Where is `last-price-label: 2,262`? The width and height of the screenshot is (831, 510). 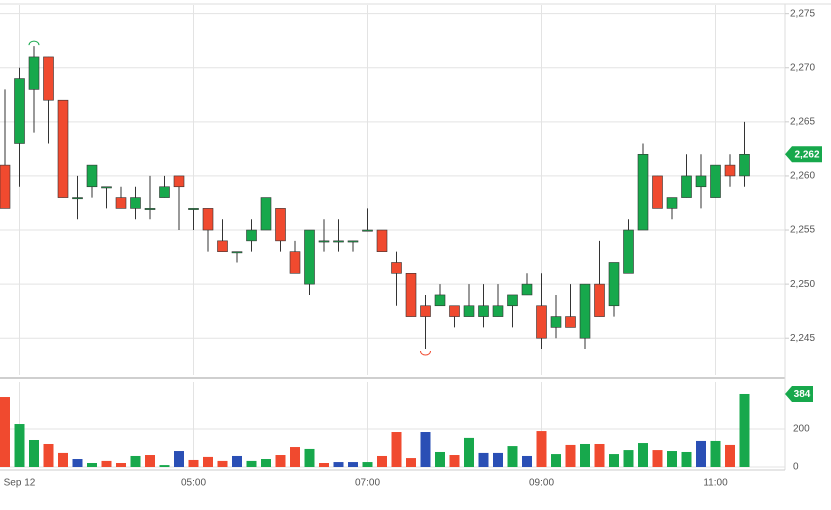 last-price-label: 2,262 is located at coordinates (806, 154).